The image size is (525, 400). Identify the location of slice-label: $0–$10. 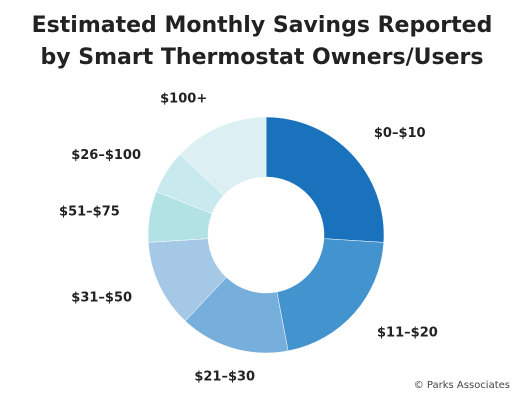
(400, 133).